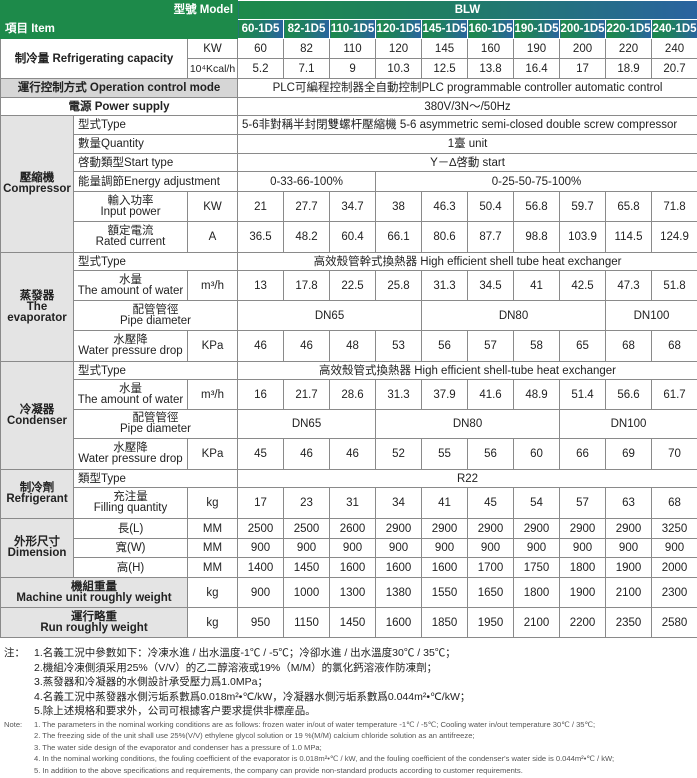 This screenshot has height=778, width=697. Describe the element at coordinates (537, 592) in the screenshot. I see `value-cell: 1800` at that location.